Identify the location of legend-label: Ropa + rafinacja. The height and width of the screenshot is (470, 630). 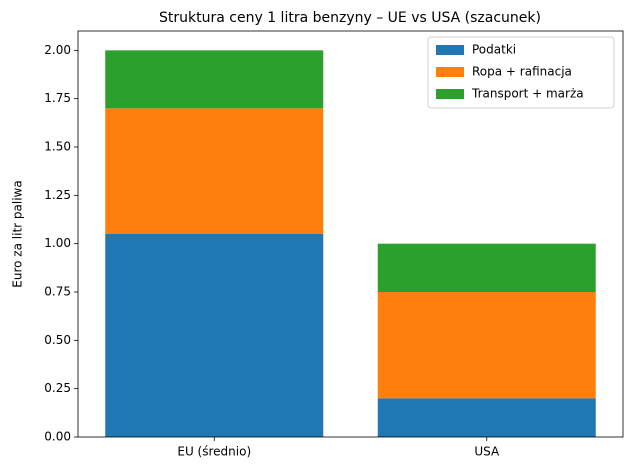
(522, 72).